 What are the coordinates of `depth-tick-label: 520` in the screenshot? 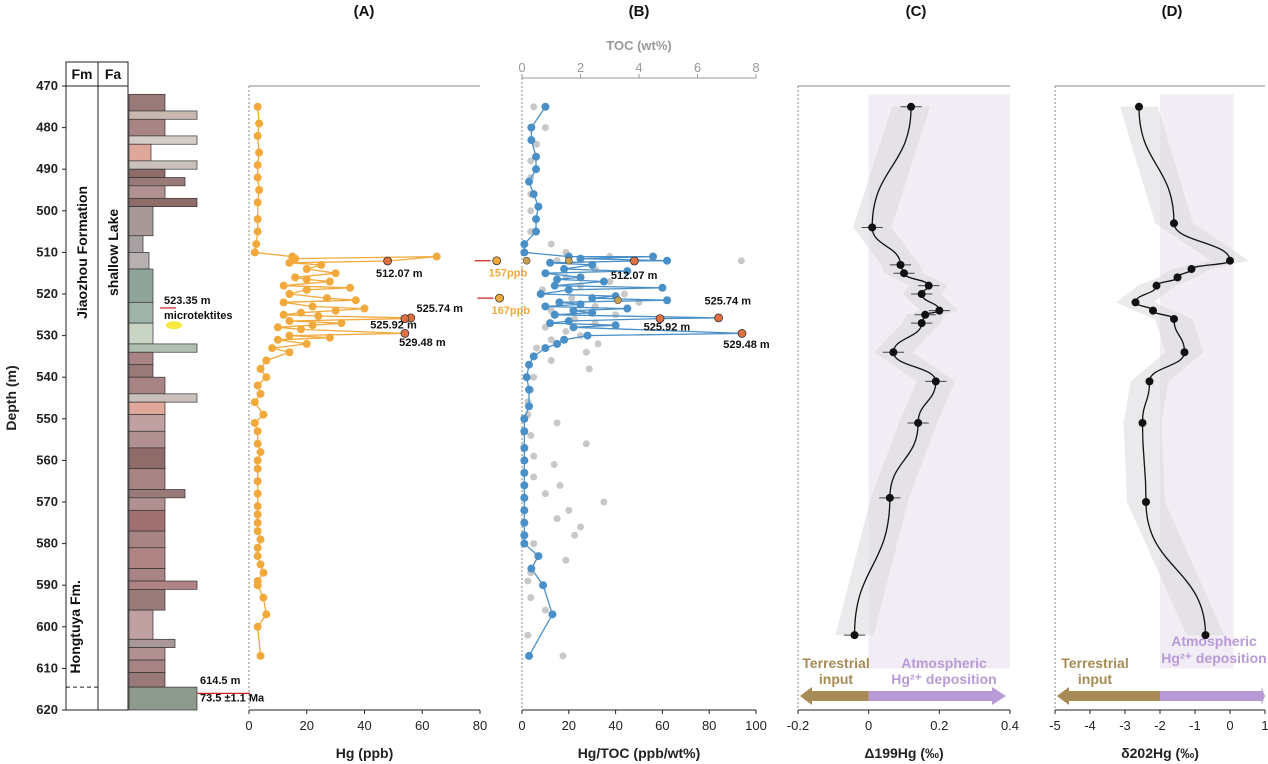 It's located at (47, 293).